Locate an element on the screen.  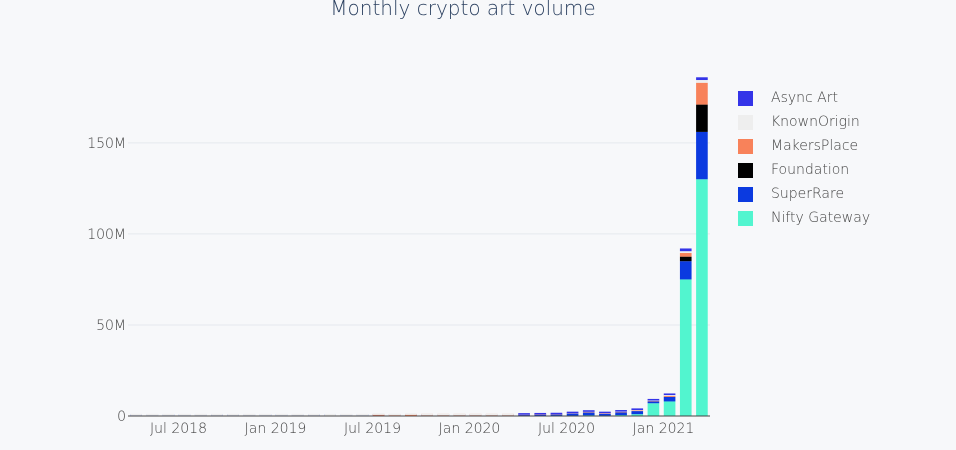
legend-item: SuperRare is located at coordinates (804, 194).